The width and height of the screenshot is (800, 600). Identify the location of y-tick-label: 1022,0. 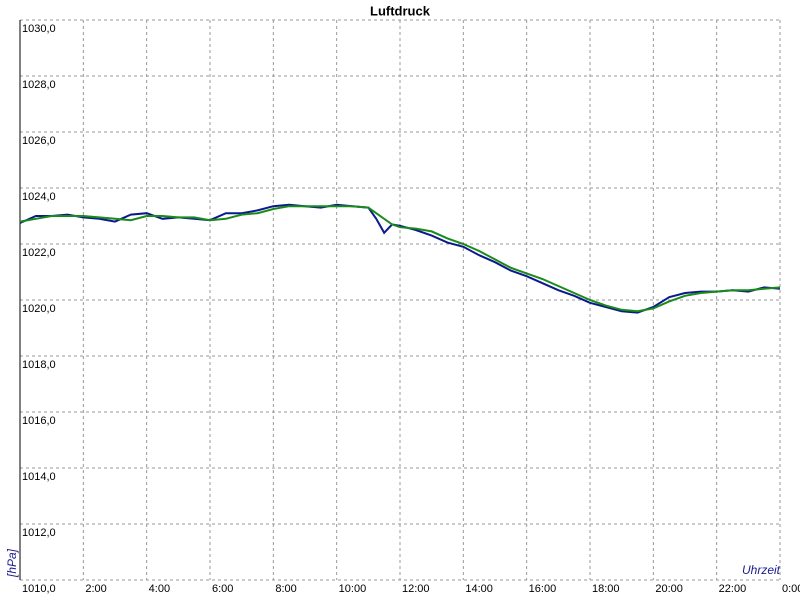
(39, 253).